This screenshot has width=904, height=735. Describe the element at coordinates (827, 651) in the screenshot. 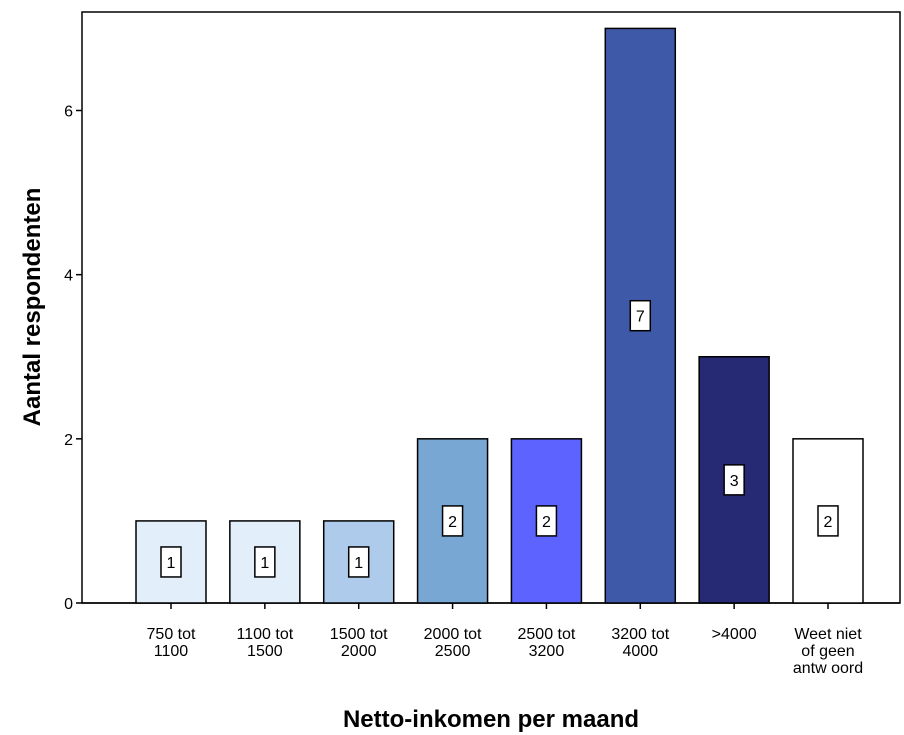

I see `x-tick-label: of geen` at that location.